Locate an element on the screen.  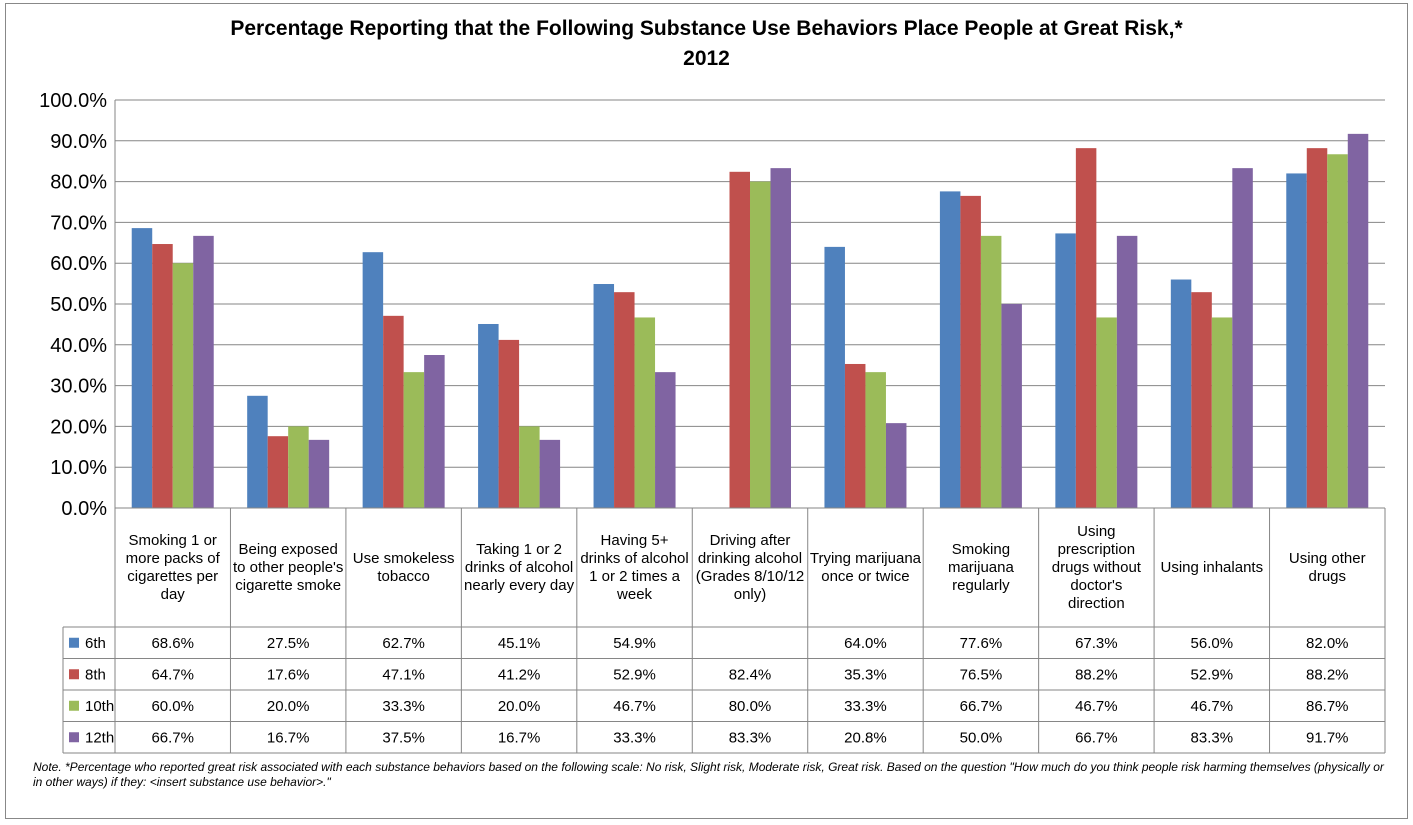
y-tick-label: 60.0% is located at coordinates (78, 264).